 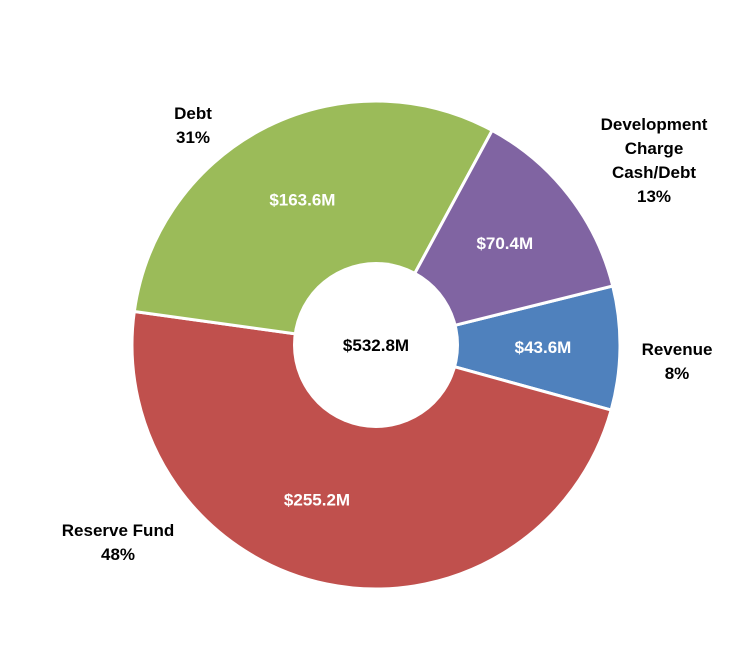 I want to click on value-label-debt: $163.6M, so click(x=302, y=200).